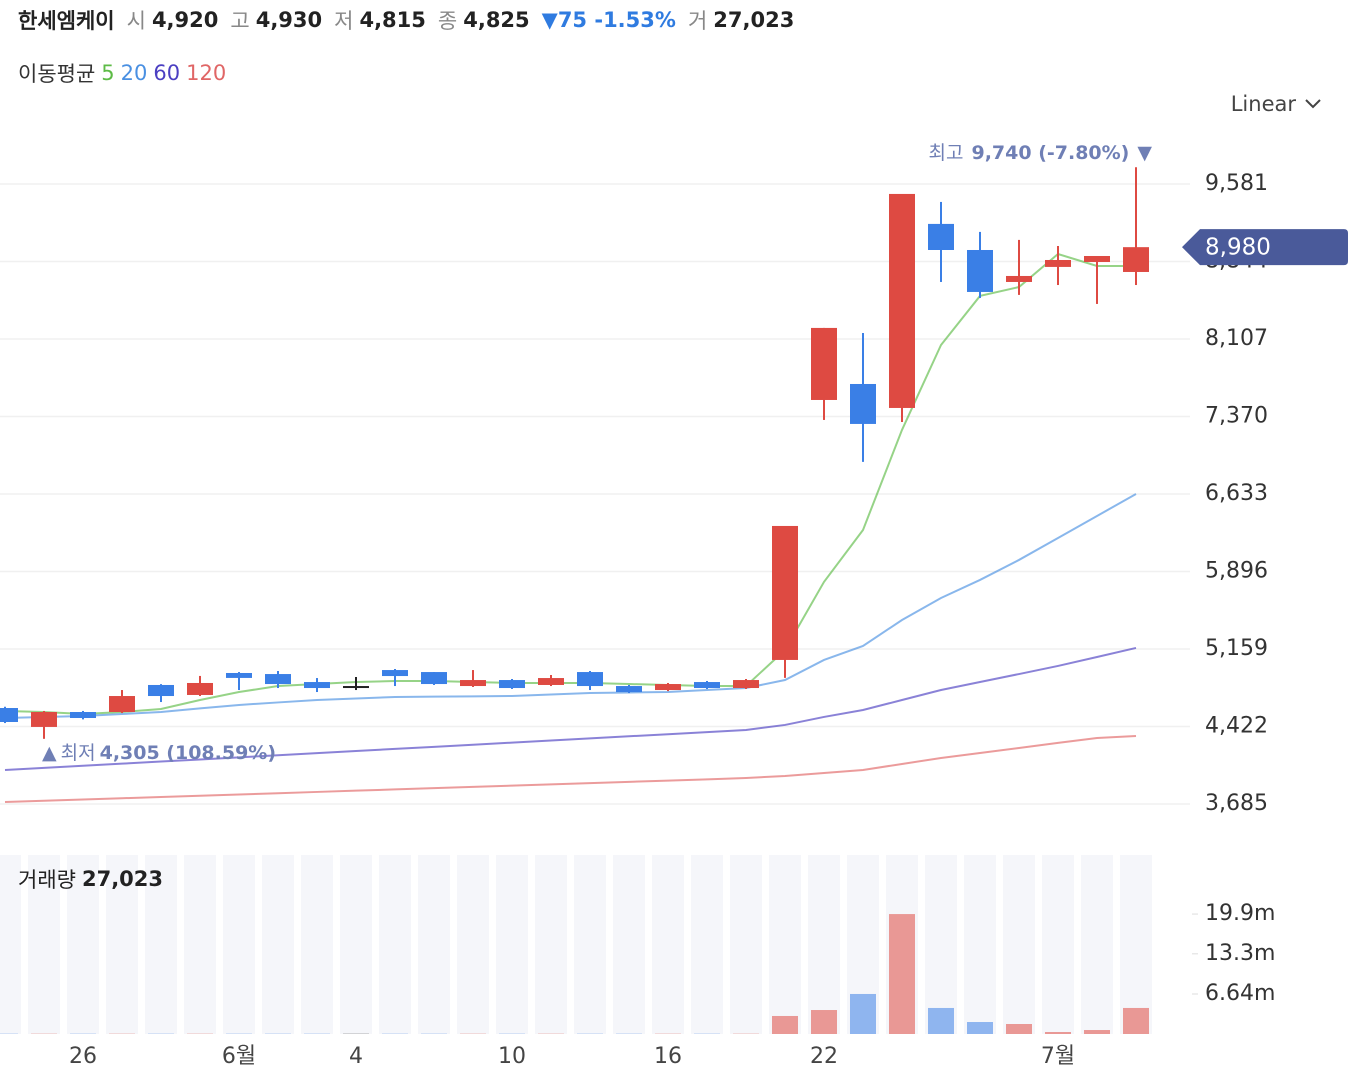 The height and width of the screenshot is (1078, 1356). What do you see at coordinates (1240, 993) in the screenshot?
I see `volume-tick-label: 6.64m` at bounding box center [1240, 993].